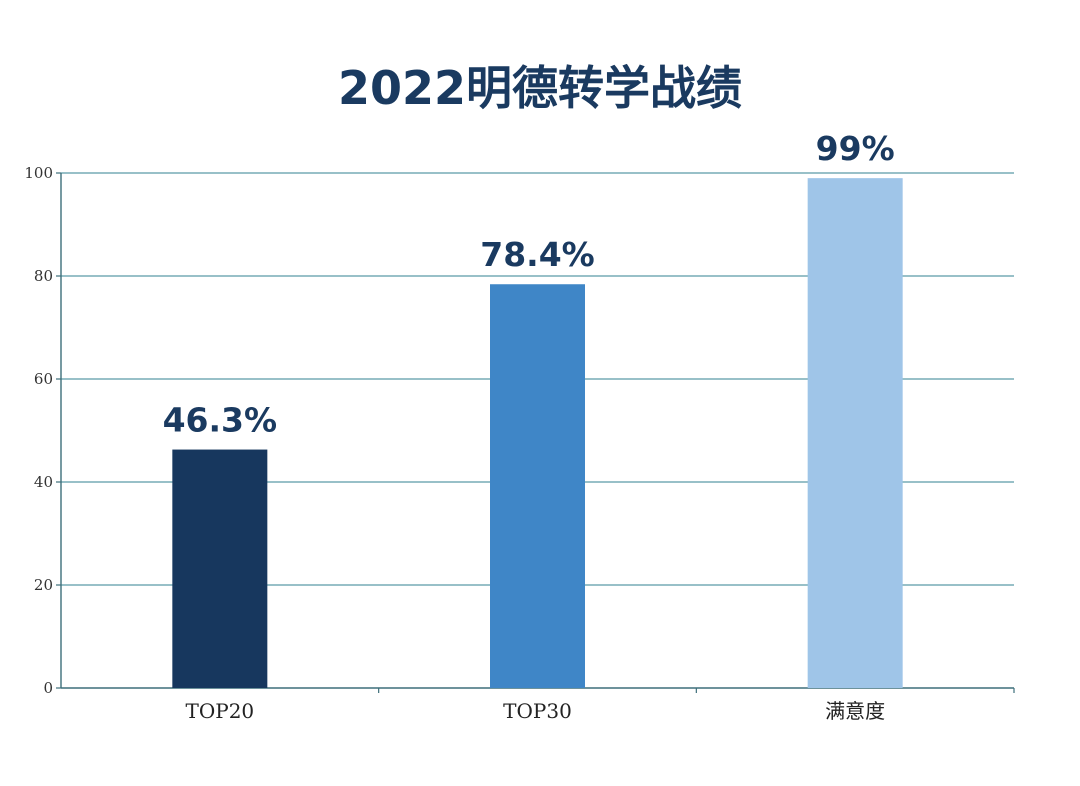  What do you see at coordinates (537, 711) in the screenshot?
I see `x-tick-label: TOP30` at bounding box center [537, 711].